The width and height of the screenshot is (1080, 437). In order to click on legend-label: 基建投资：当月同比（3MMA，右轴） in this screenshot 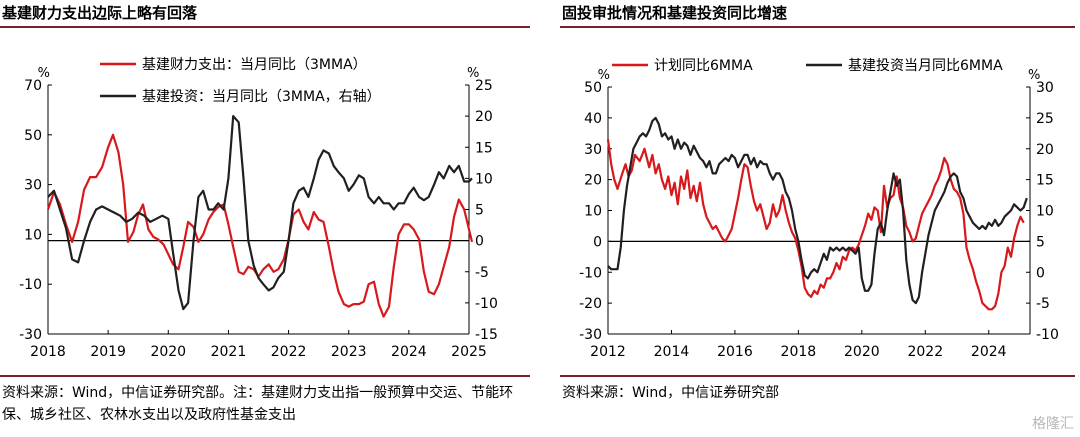, I will do `click(261, 96)`.